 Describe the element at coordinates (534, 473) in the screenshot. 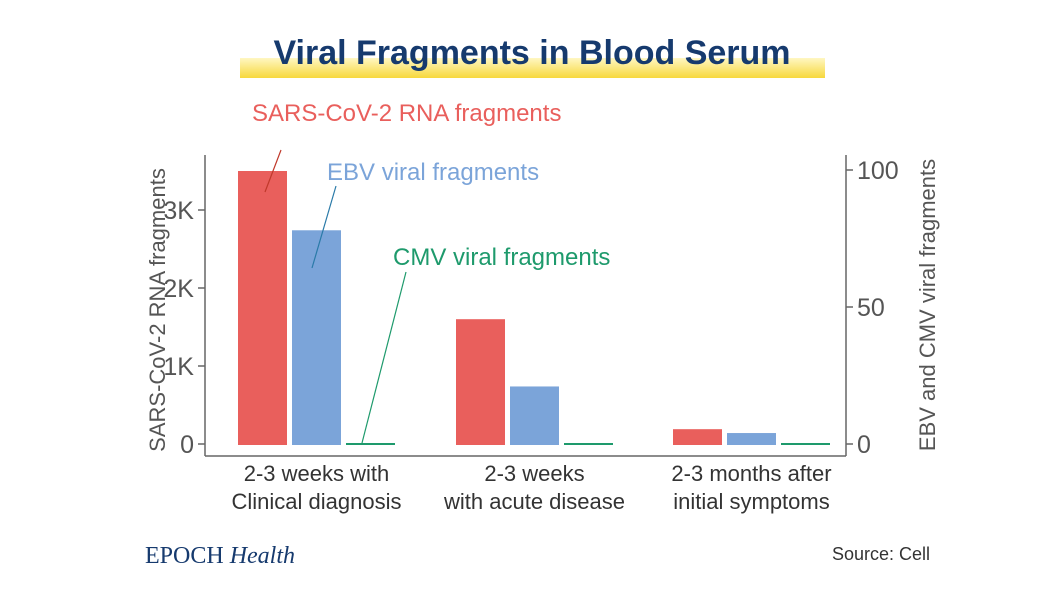

I see `x-tick-label: 2-3 weeks` at that location.